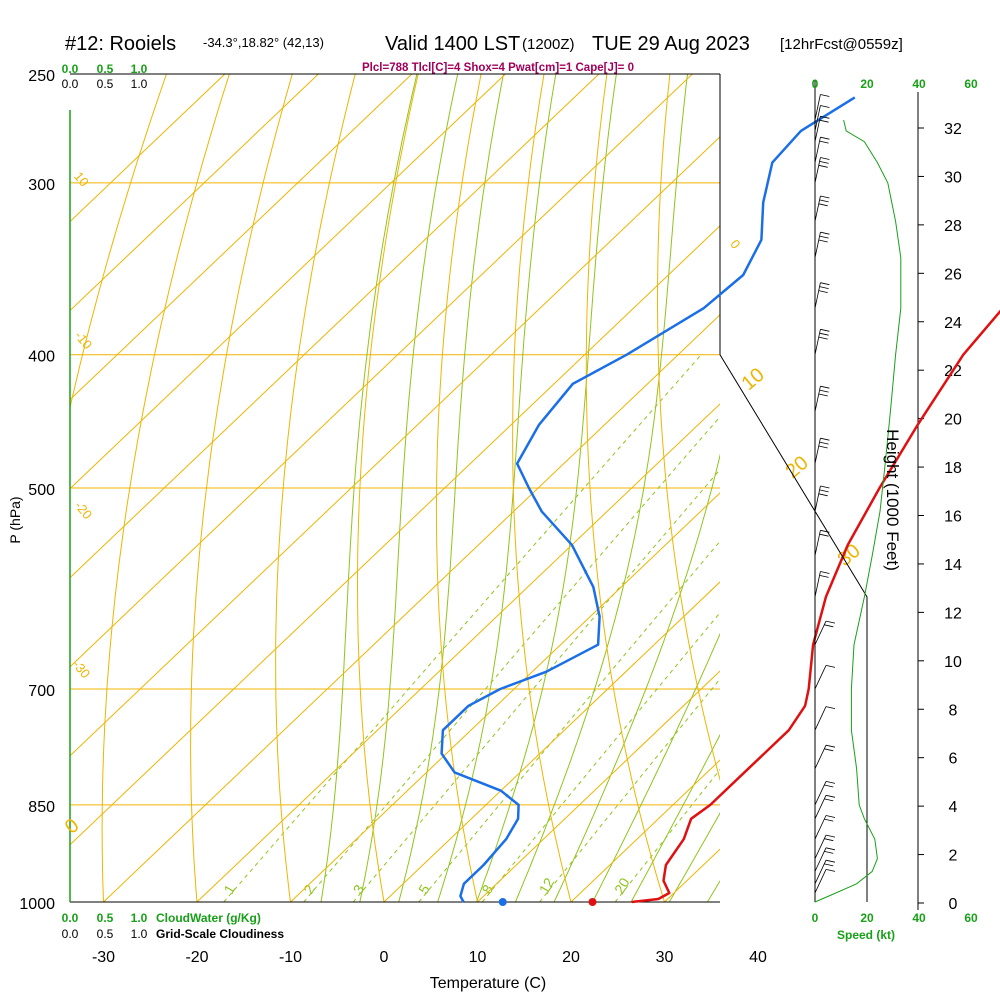 This screenshot has width=1000, height=1000. What do you see at coordinates (953, 759) in the screenshot?
I see `height-tick-label: 6` at bounding box center [953, 759].